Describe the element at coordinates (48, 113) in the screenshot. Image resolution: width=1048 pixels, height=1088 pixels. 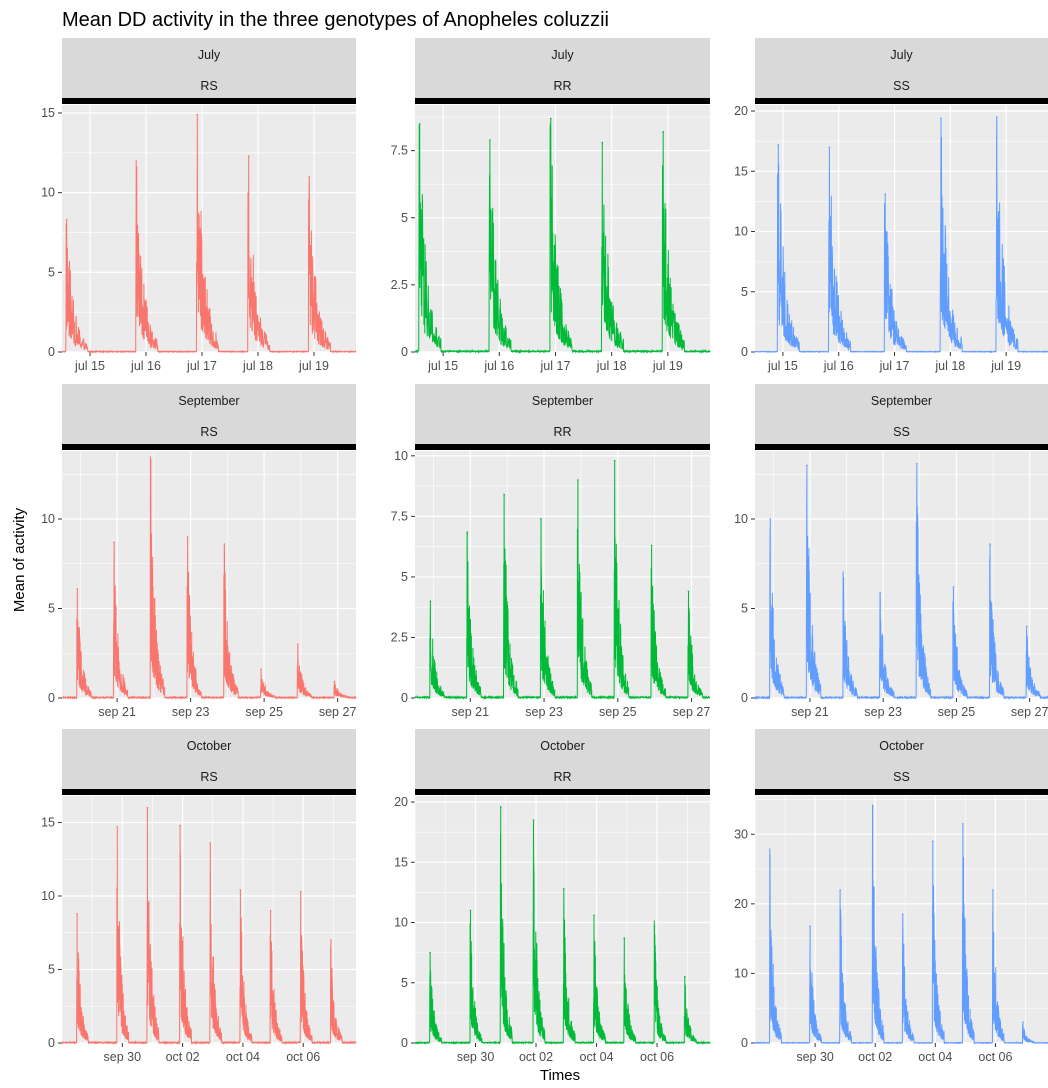
I see `y-tick-label: 15` at that location.